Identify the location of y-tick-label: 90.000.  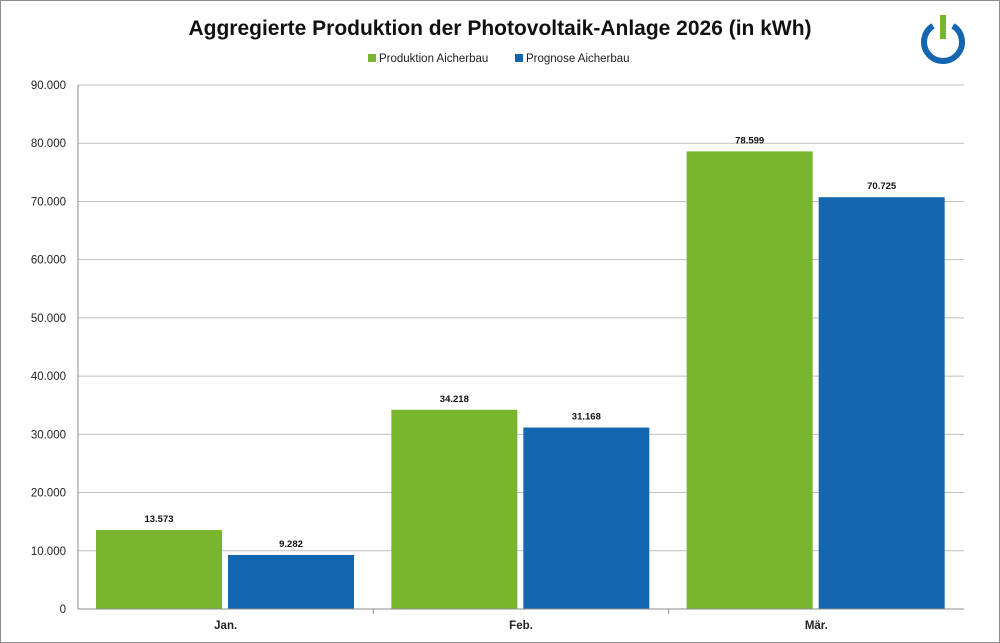
(48, 86).